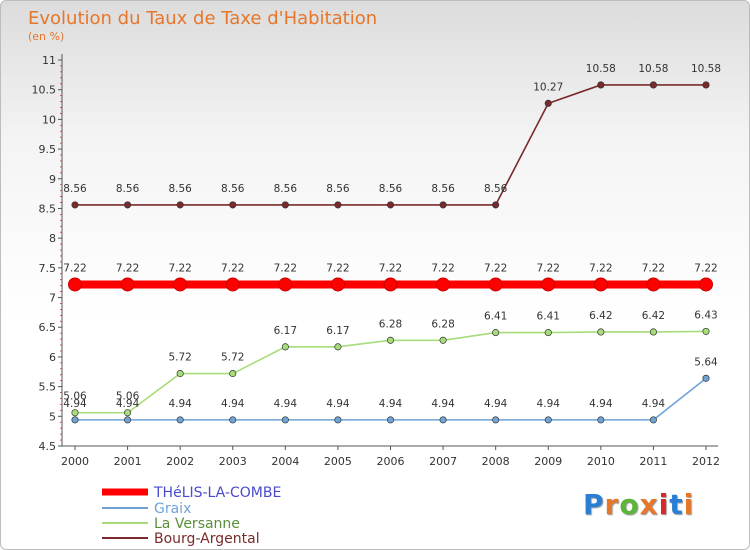 Image resolution: width=750 pixels, height=550 pixels. What do you see at coordinates (706, 362) in the screenshot?
I see `data-label: 5.64` at bounding box center [706, 362].